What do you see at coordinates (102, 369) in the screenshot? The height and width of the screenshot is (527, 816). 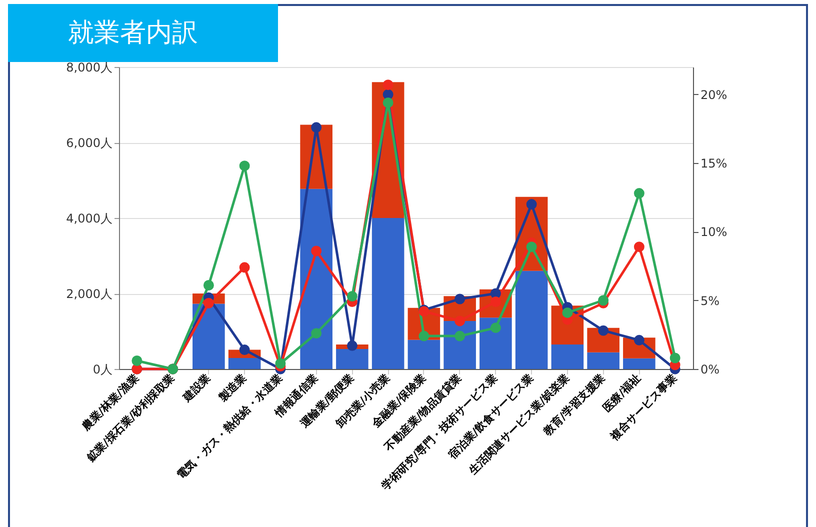 I see `y-tick-label: 0人` at bounding box center [102, 369].